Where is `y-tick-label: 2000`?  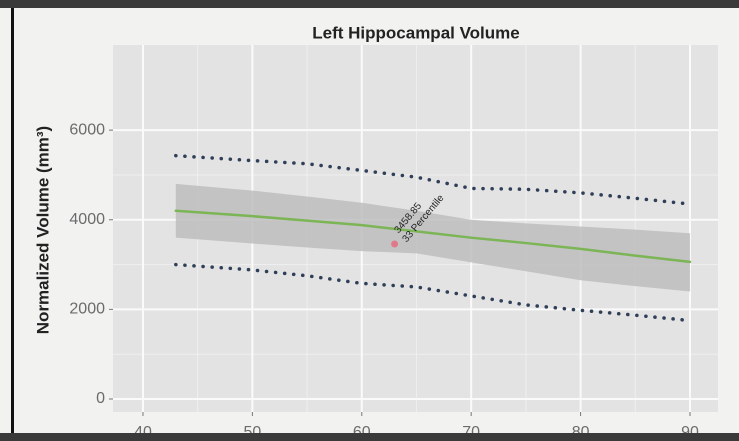
y-tick-label: 2000 is located at coordinates (87, 309).